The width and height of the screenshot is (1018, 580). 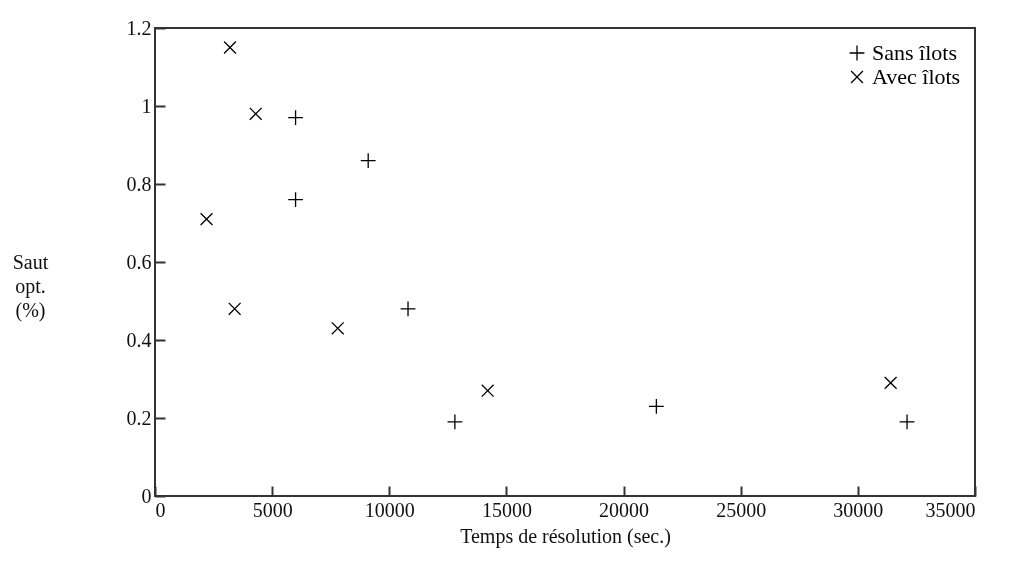 I want to click on x-tick-label: 10000, so click(x=389, y=509).